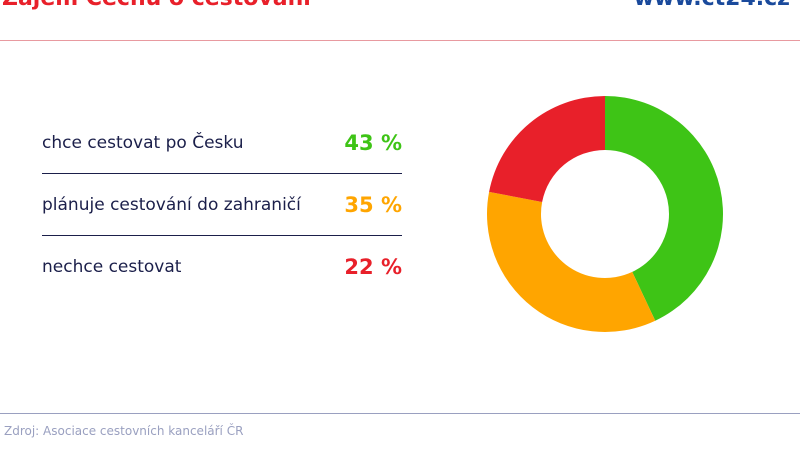 This screenshot has height=449, width=800. I want to click on brand-logo: www.ct24.cz, so click(712, 5).